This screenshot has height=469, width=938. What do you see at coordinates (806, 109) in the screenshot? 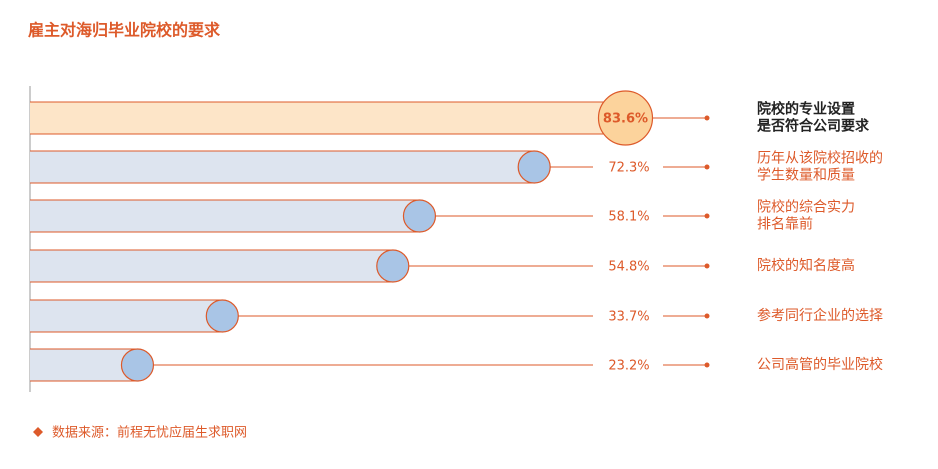
I see `category-label: 院校的专业设置` at bounding box center [806, 109].